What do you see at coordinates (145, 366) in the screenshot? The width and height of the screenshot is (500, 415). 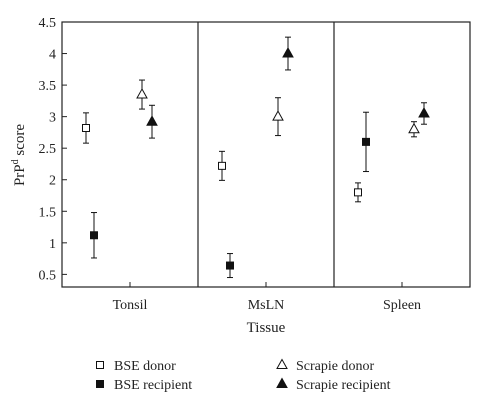 I see `legend-label: BSE donor` at bounding box center [145, 366].